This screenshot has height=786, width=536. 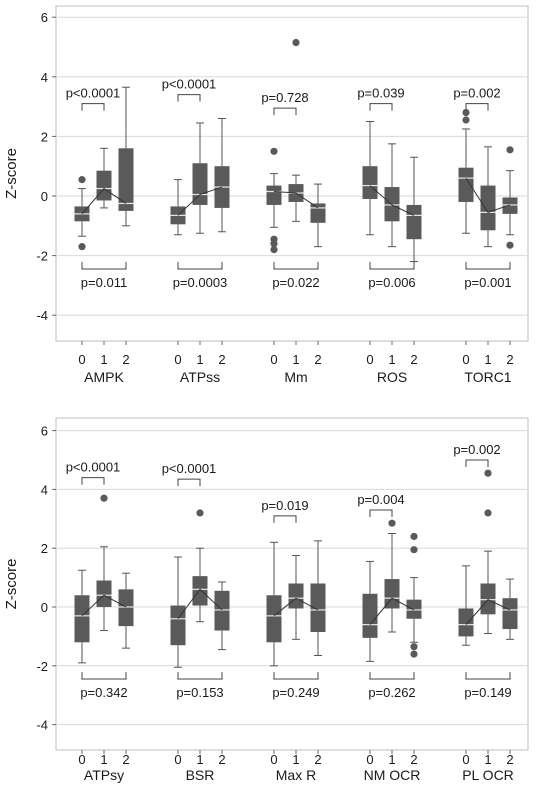 What do you see at coordinates (104, 282) in the screenshot?
I see `p-value-label-bottom: p=0.011` at bounding box center [104, 282].